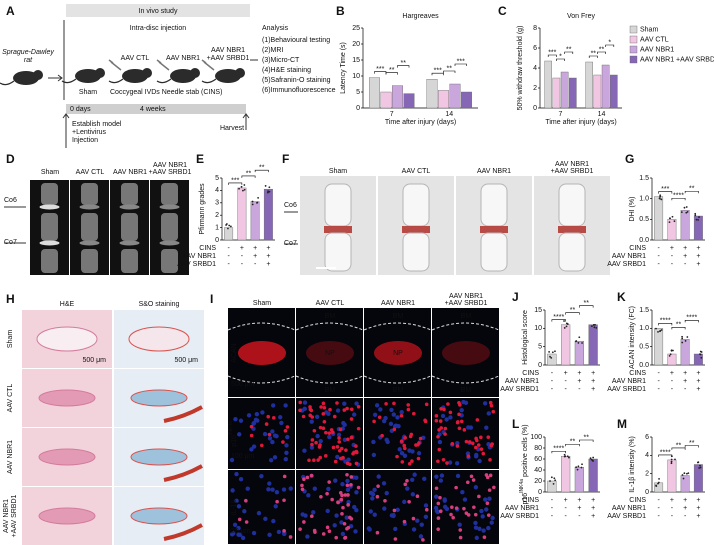  What do you see at coordinates (262, 353) in the screenshot?
I see `acan-signal` at bounding box center [262, 353].